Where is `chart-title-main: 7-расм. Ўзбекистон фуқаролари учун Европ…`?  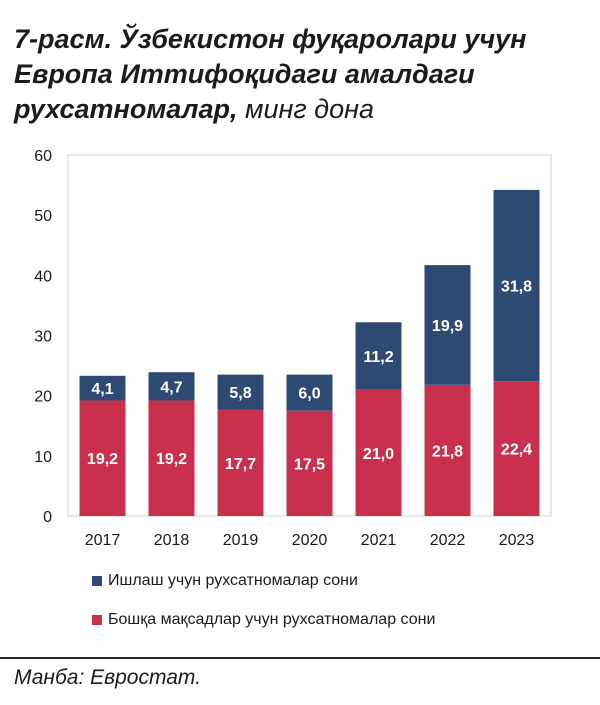 chart-title-main: 7-расм. Ўзбекистон фуқаролари учун Европ… is located at coordinates (270, 74).